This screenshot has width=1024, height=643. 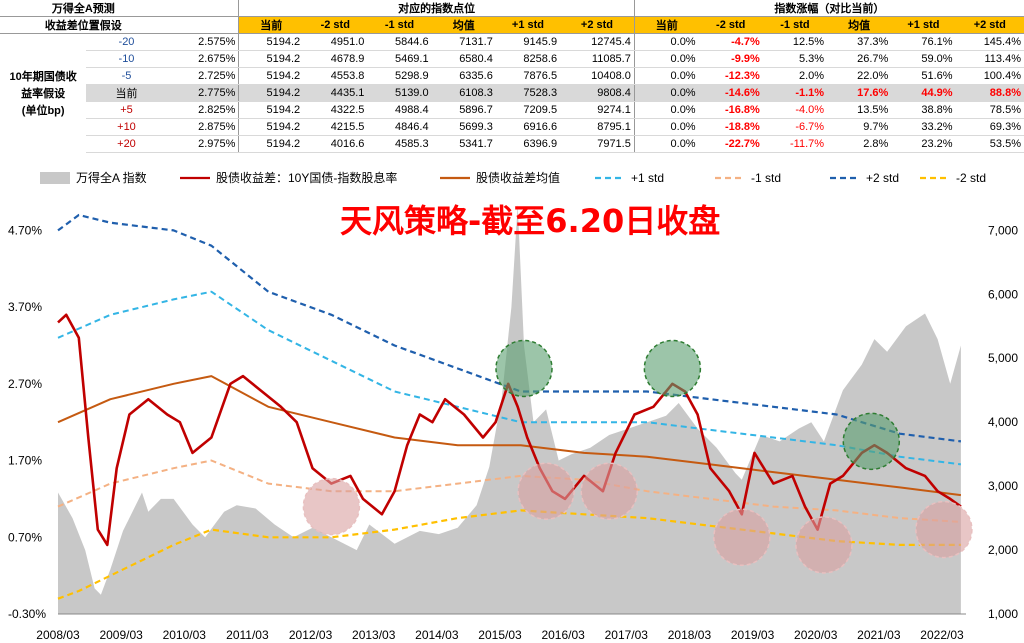 I want to click on points-col-header: -1 std, so click(x=399, y=25).